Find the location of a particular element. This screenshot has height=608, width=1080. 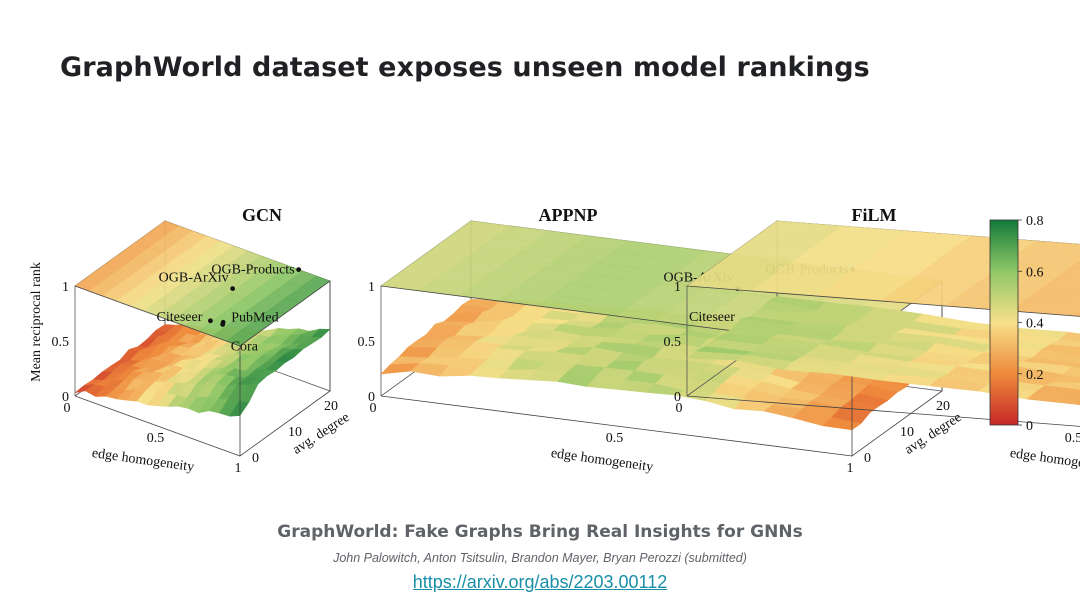

colorbar-gradient is located at coordinates (1004, 322).